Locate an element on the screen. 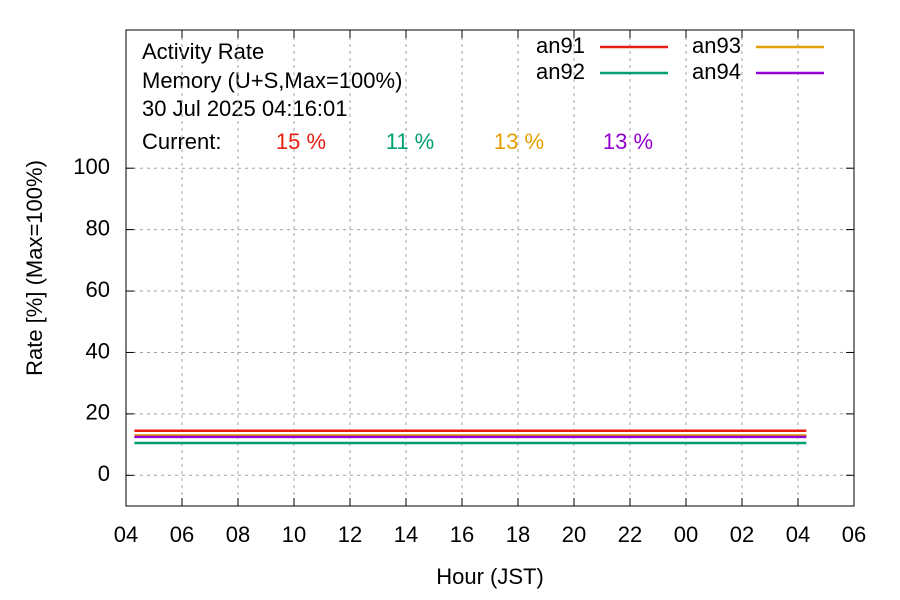  x-tick-label: 14 is located at coordinates (406, 534).